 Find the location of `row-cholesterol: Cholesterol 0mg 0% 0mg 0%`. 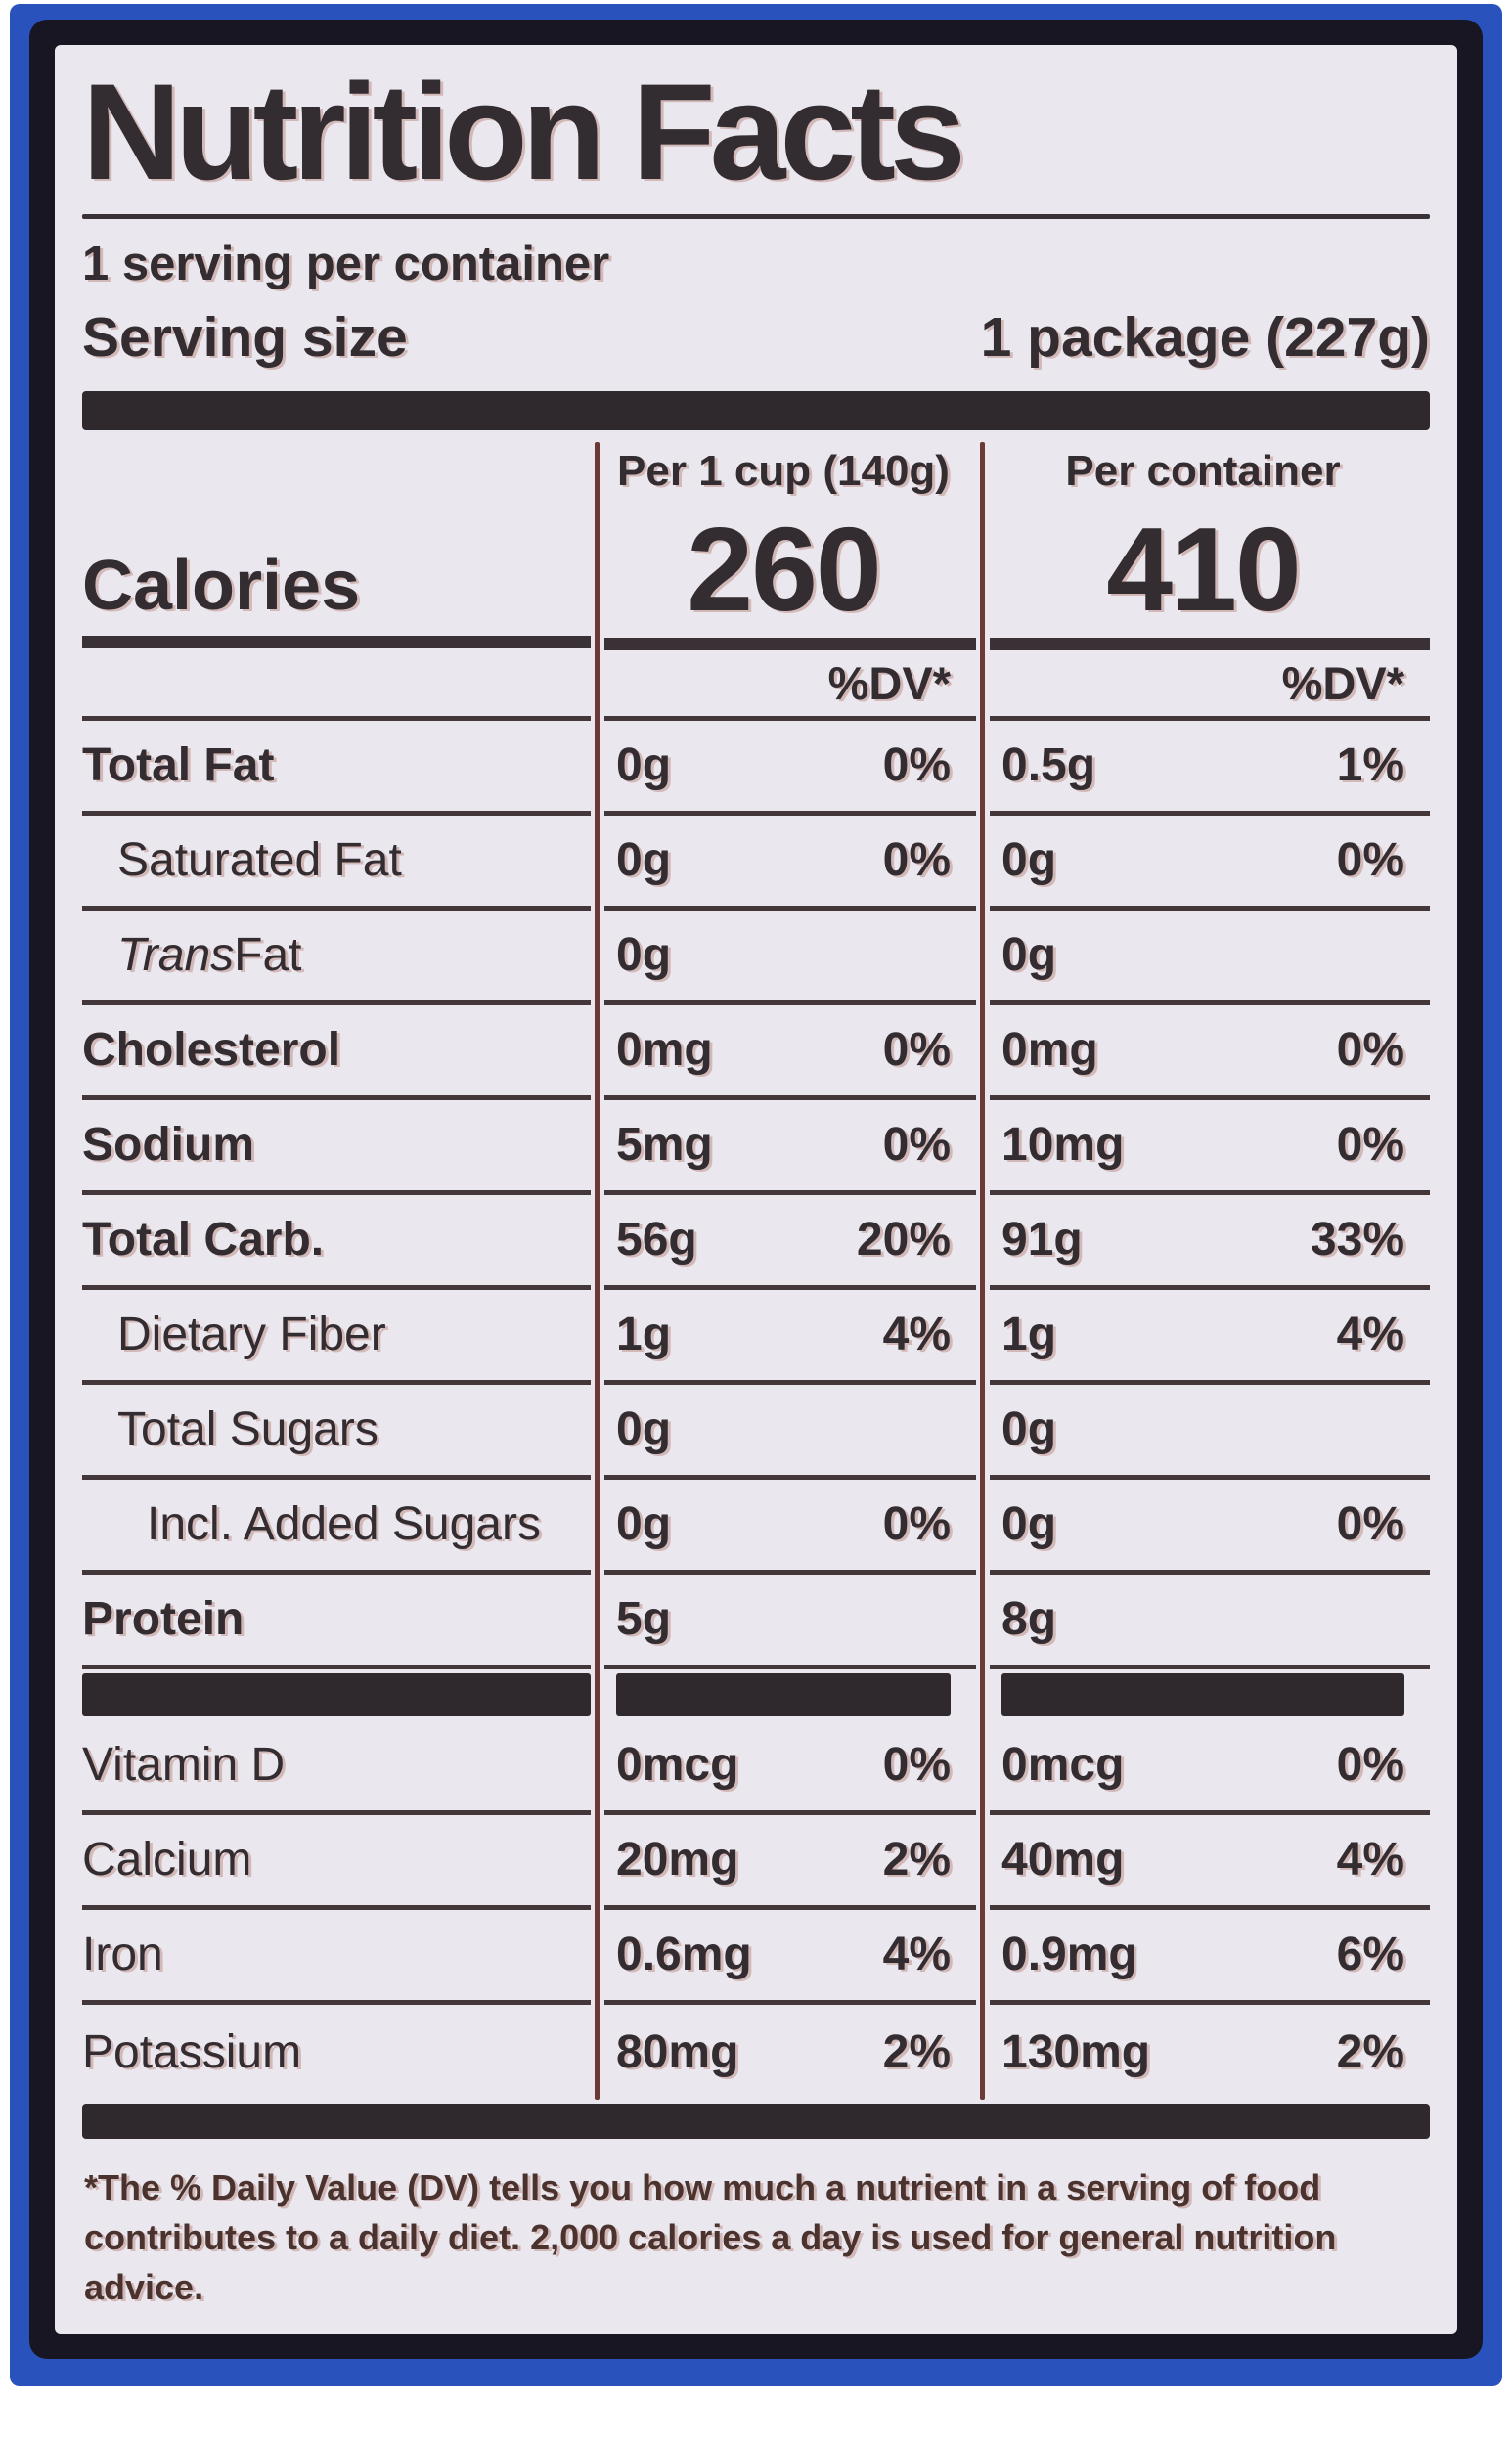

row-cholesterol: Cholesterol 0mg 0% 0mg 0% is located at coordinates (756, 1052).